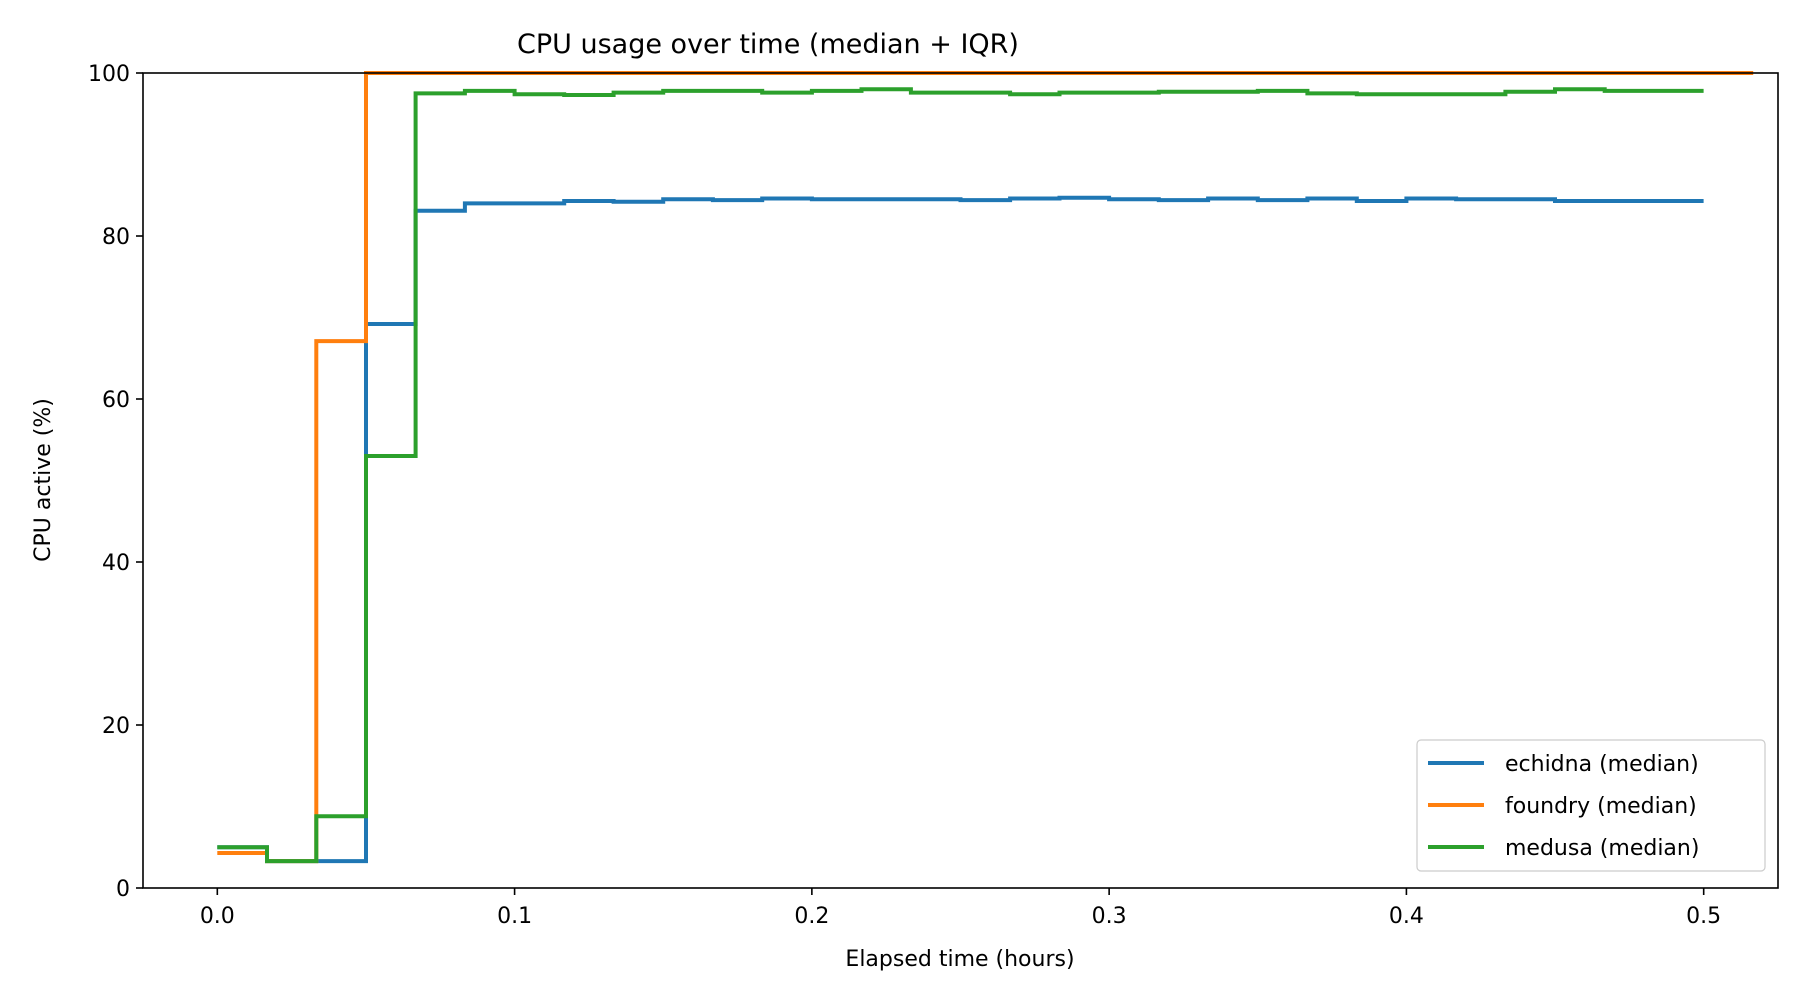 Image resolution: width=1800 pixels, height=1000 pixels. What do you see at coordinates (959, 959) in the screenshot?
I see `x-axis-label: Elapsed time (hours)` at bounding box center [959, 959].